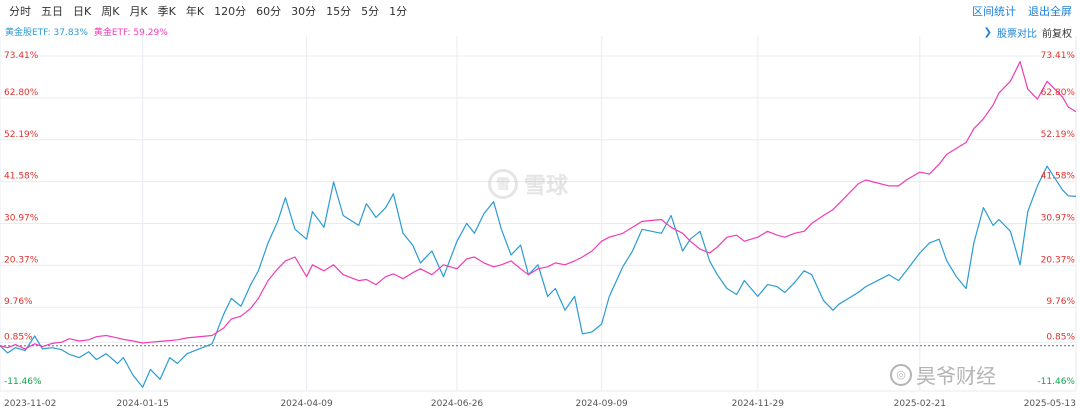 This screenshot has width=1080, height=412. What do you see at coordinates (52, 11) in the screenshot?
I see `tab-five-day: 五日` at bounding box center [52, 11].